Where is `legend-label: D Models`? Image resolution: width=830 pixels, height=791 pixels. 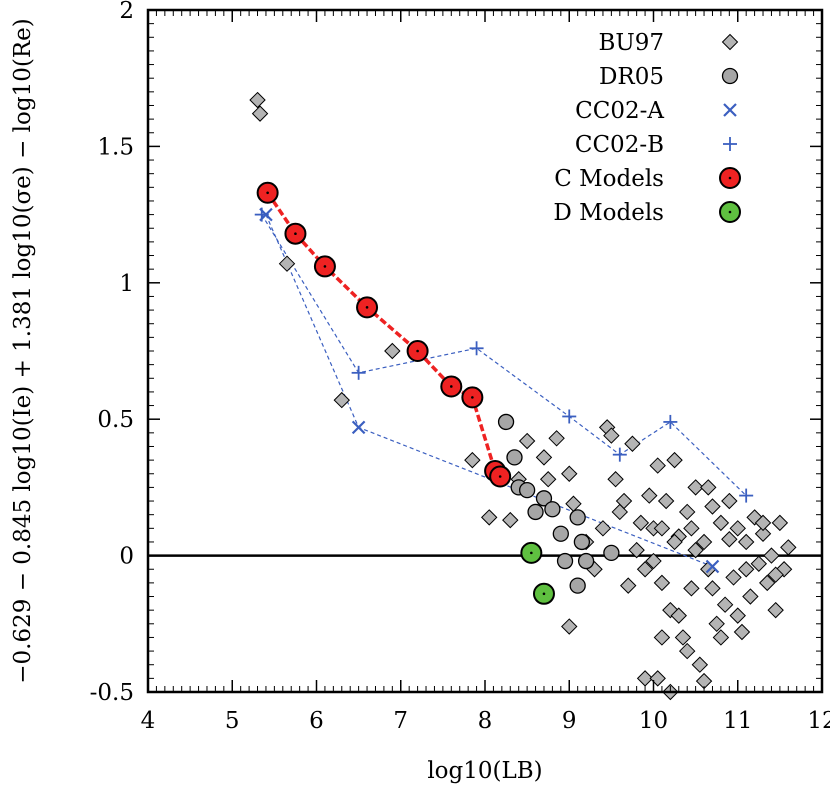 legend-label: D Models is located at coordinates (608, 213).